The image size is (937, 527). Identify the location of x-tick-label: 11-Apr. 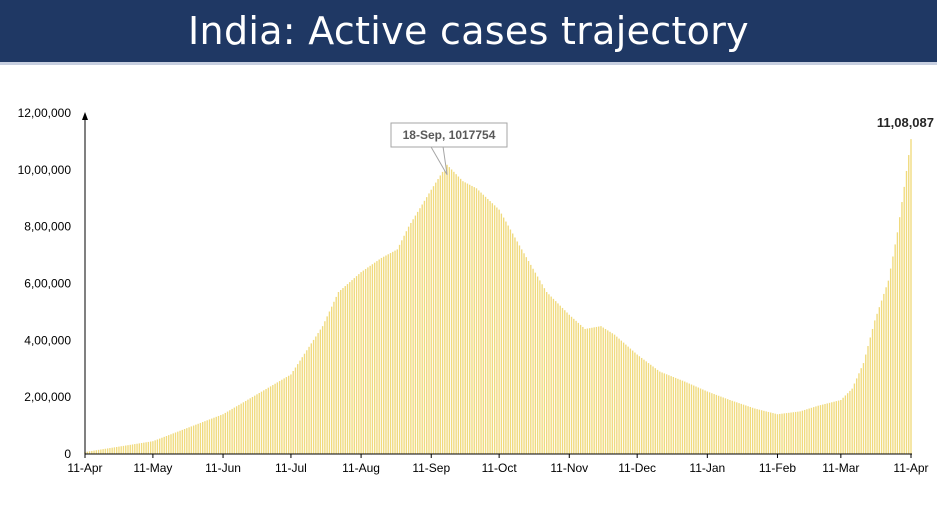
(84, 468).